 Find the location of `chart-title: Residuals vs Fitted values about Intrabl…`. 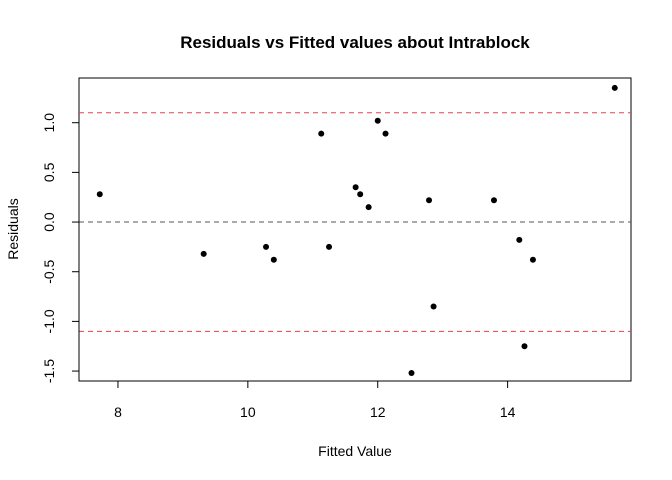

chart-title: Residuals vs Fitted values about Intrabl… is located at coordinates (355, 42).